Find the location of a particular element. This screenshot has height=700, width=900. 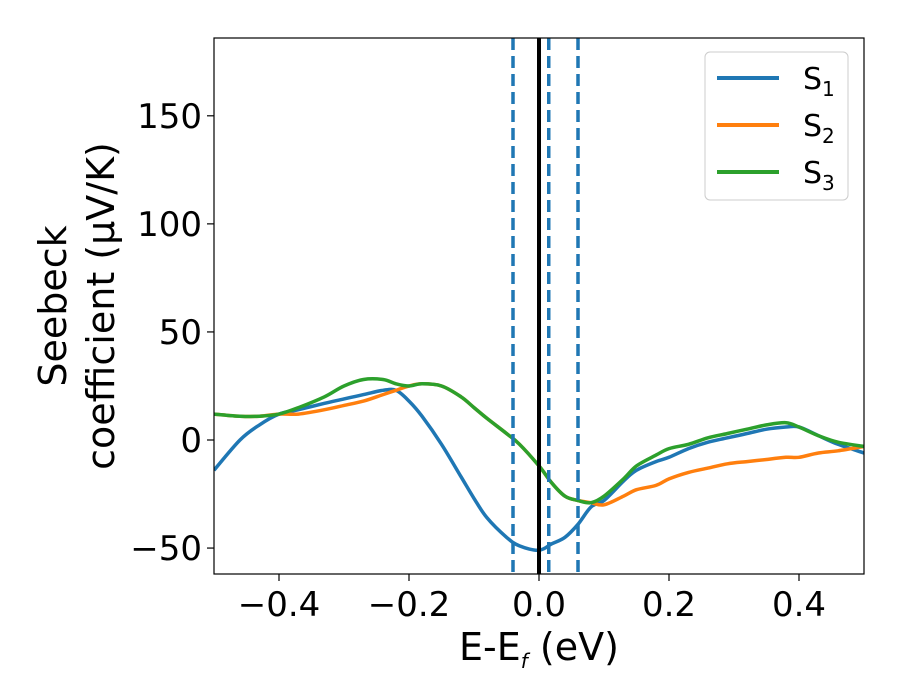

x-tick-label: 0.2 is located at coordinates (669, 605).